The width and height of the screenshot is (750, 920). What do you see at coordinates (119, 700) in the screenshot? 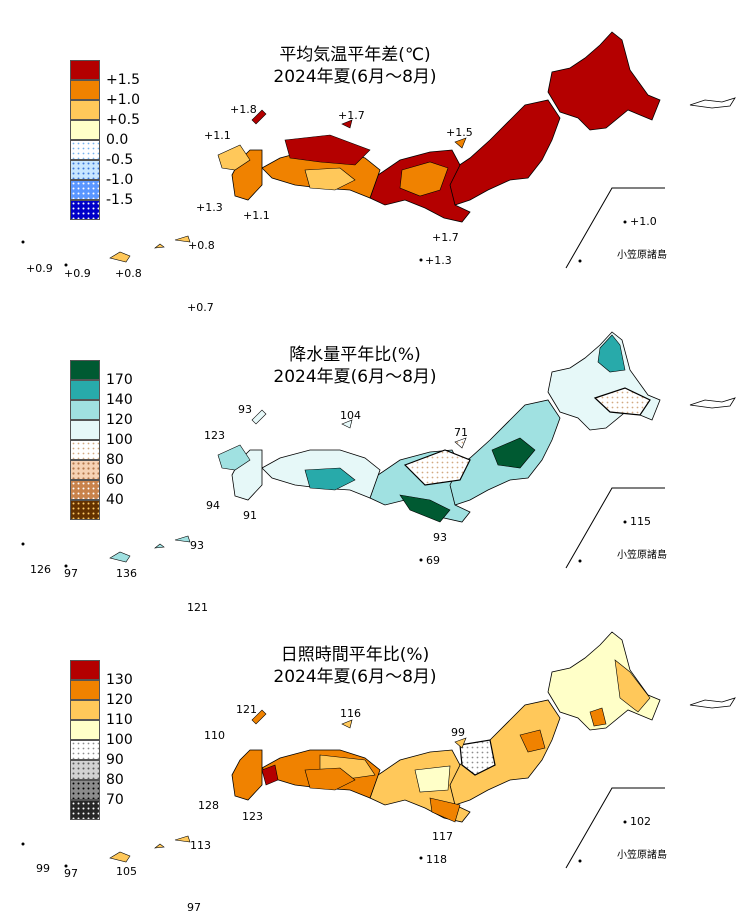
I see `legend-label: 120` at bounding box center [119, 700].